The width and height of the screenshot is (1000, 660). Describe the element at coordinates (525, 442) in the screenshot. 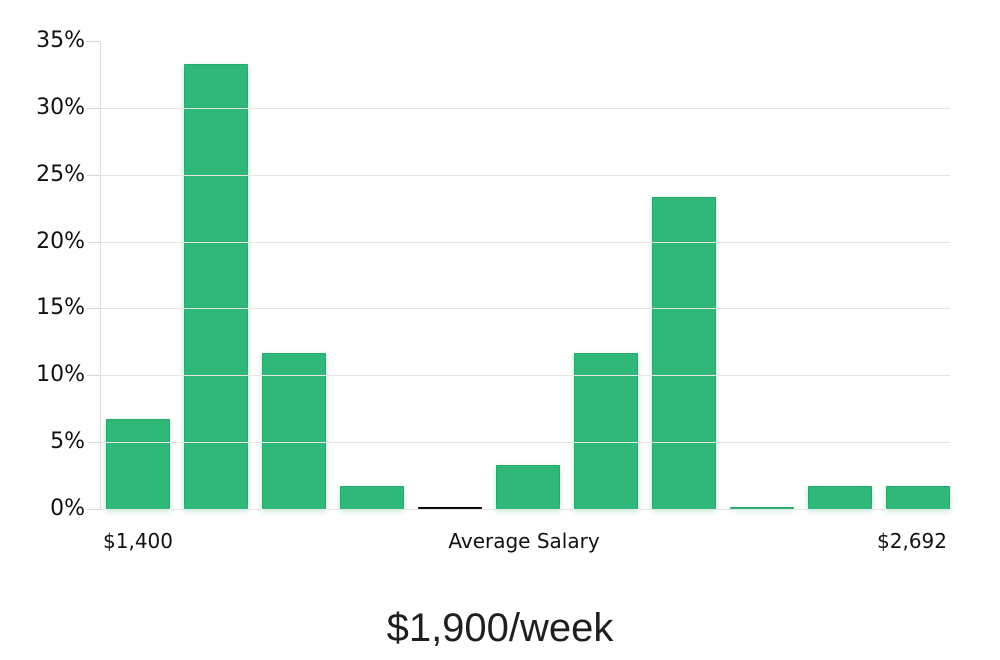

I see `gridline-5pct` at that location.